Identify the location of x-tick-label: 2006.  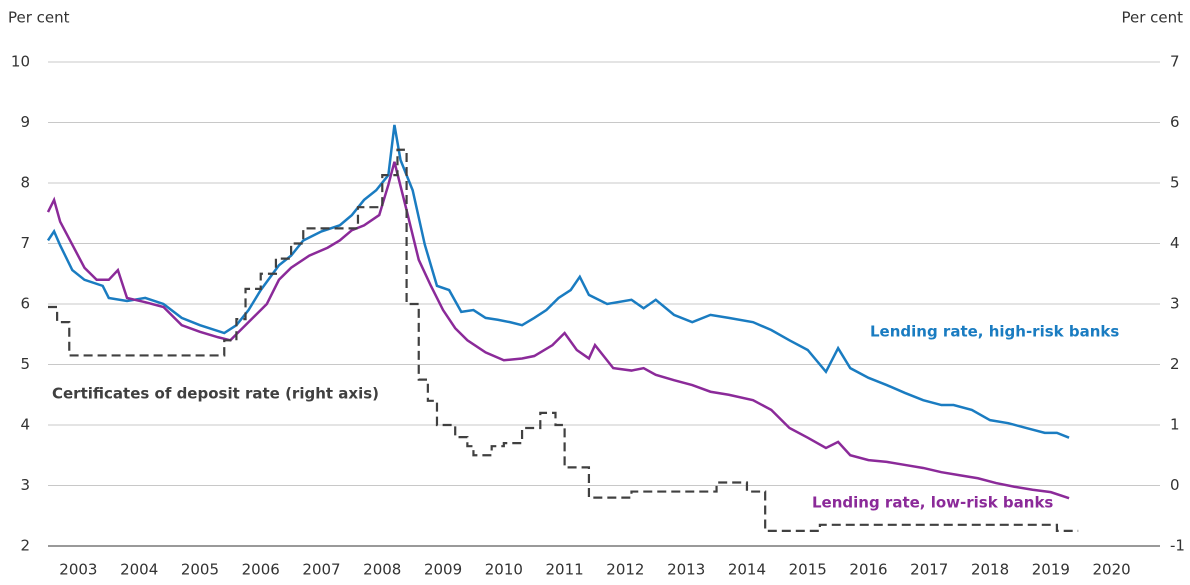
(261, 570).